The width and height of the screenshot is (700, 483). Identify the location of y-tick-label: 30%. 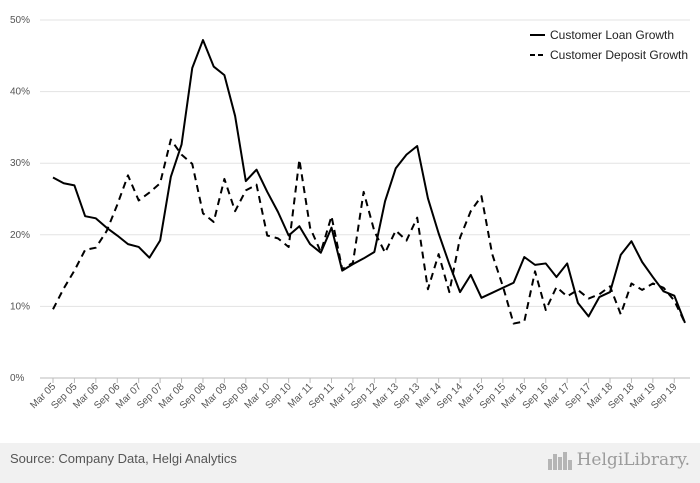
(20, 163).